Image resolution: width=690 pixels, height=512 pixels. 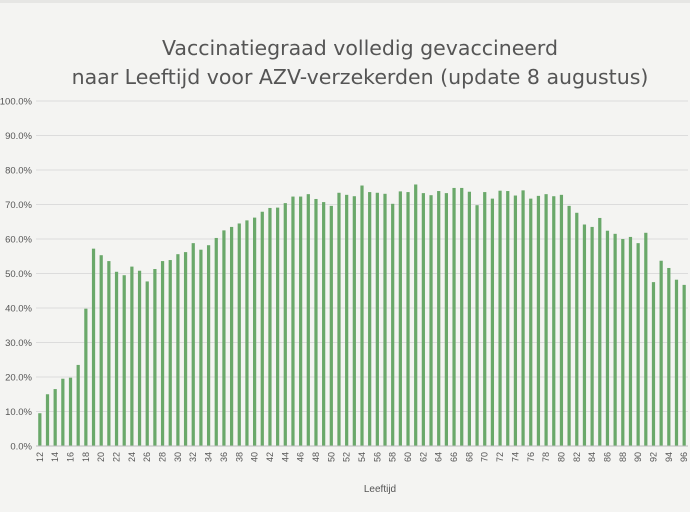 What do you see at coordinates (362, 457) in the screenshot?
I see `x-tick-label: 54` at bounding box center [362, 457].